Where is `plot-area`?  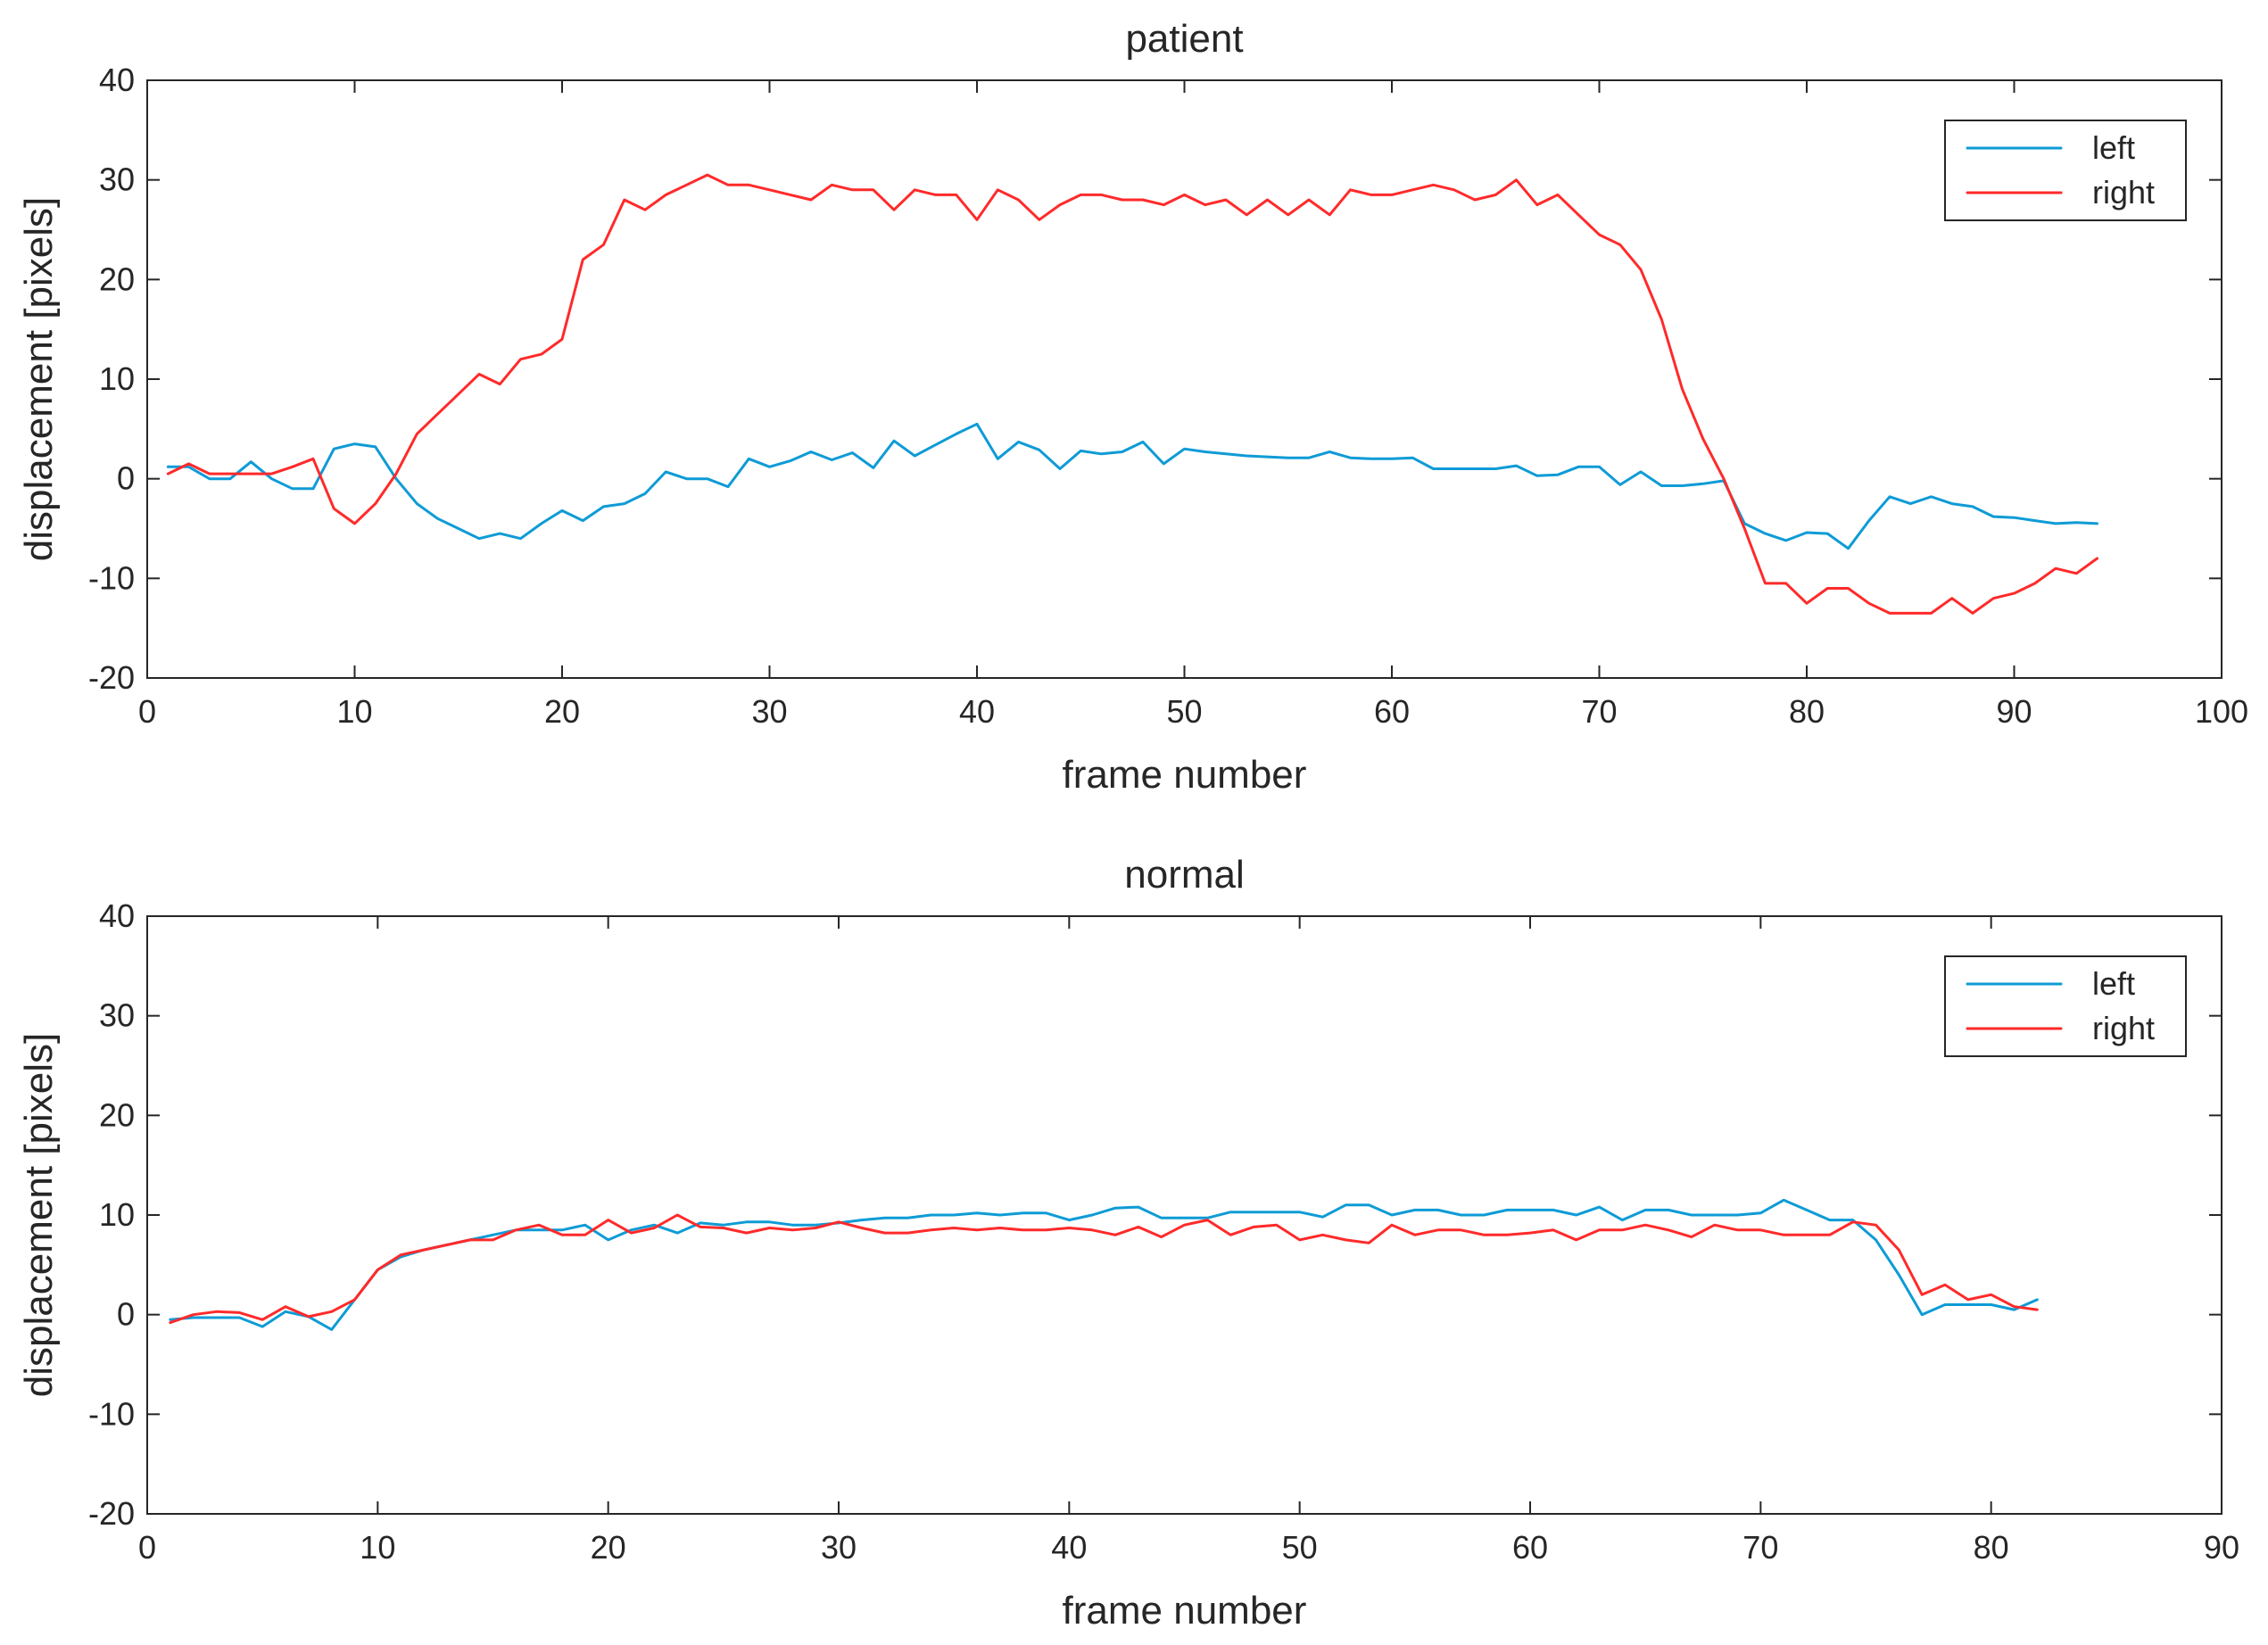
plot-area is located at coordinates (1104, 1264).